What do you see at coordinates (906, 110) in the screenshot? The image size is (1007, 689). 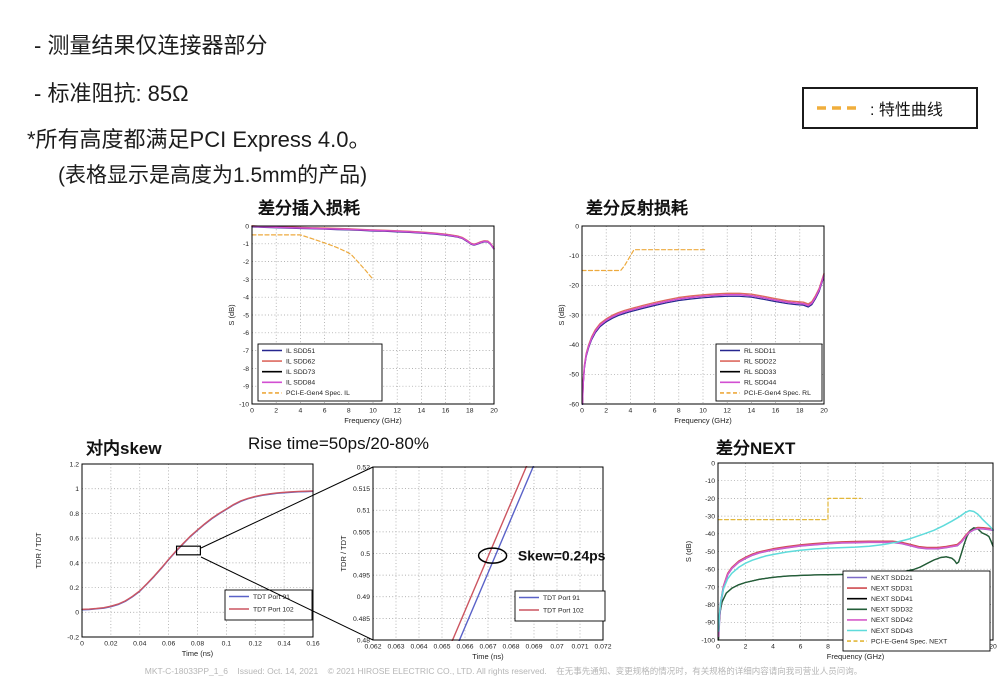 I see `characteristic-curve-label: : 特性曲线` at bounding box center [906, 110].